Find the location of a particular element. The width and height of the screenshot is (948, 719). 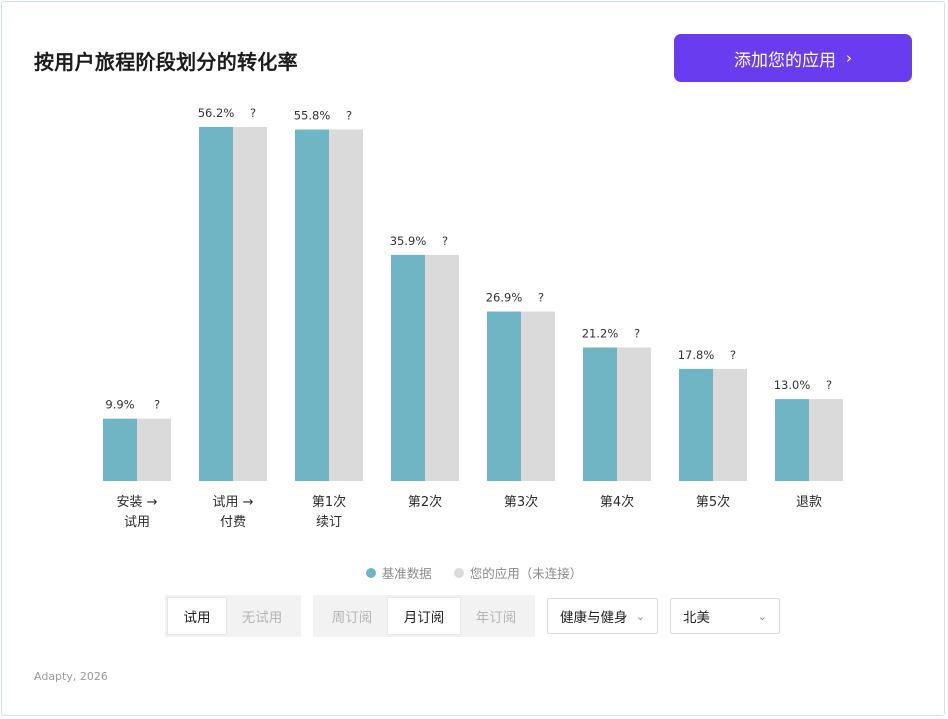

chart-legend: 基准数据 您的应用（未连接） is located at coordinates (474, 572).